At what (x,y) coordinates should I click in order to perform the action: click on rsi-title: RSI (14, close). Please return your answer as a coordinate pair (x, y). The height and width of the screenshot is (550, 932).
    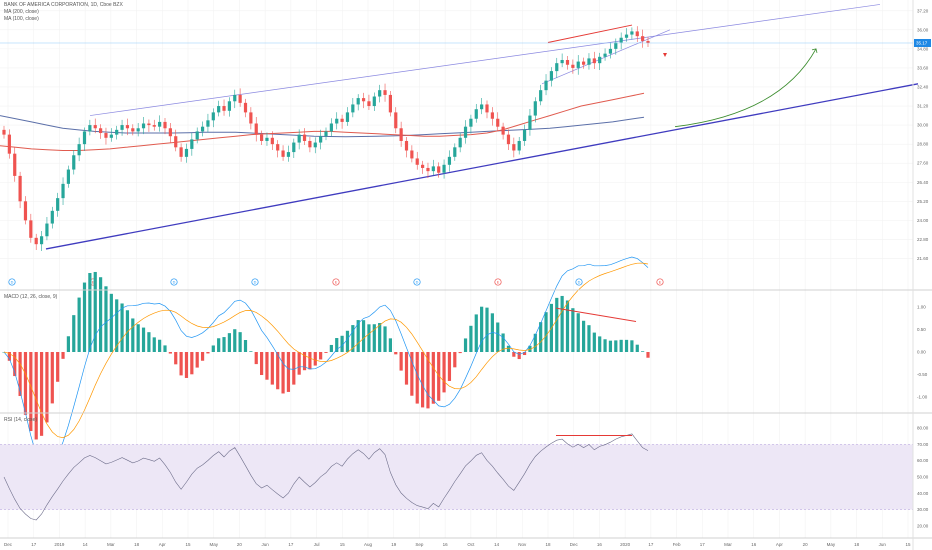
    Looking at the image, I should click on (21, 420).